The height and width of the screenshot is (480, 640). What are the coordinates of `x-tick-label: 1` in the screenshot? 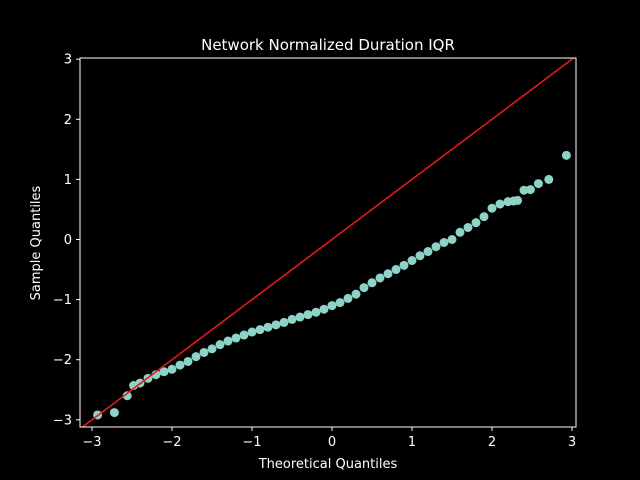 It's located at (412, 442).